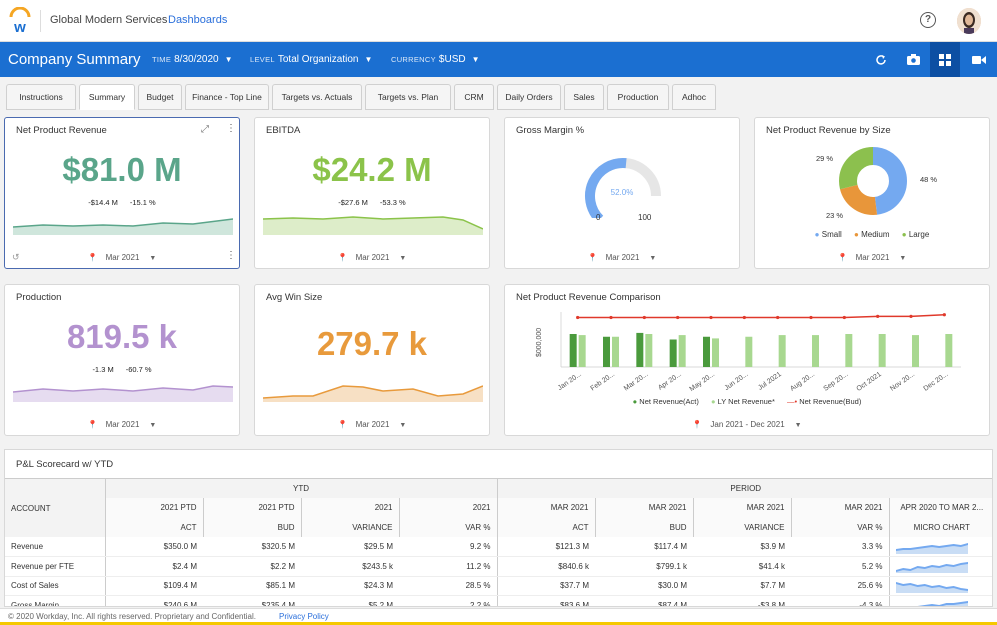 This screenshot has height=625, width=997. I want to click on kpi-deltas: -$27.6 M -53.3 %, so click(372, 202).